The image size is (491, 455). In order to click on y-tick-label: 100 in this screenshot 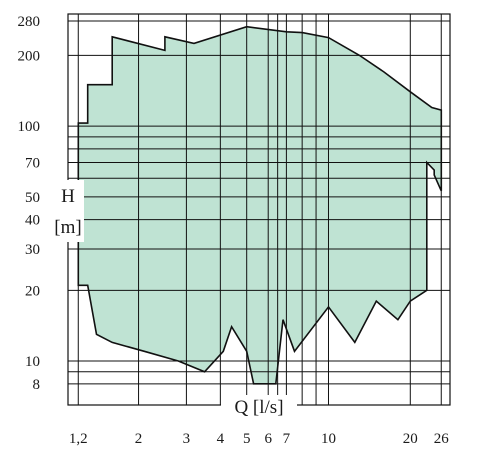, I will do `click(29, 127)`.